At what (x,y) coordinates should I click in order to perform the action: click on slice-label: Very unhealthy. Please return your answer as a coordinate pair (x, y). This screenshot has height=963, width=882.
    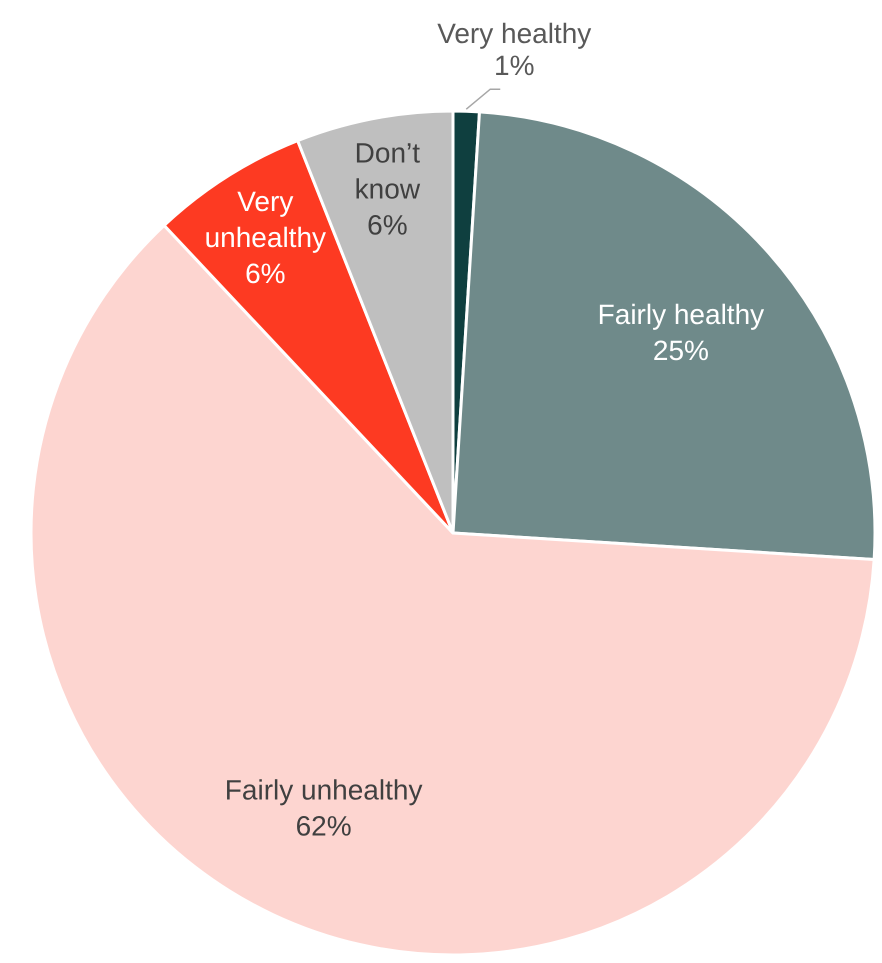
    Looking at the image, I should click on (265, 220).